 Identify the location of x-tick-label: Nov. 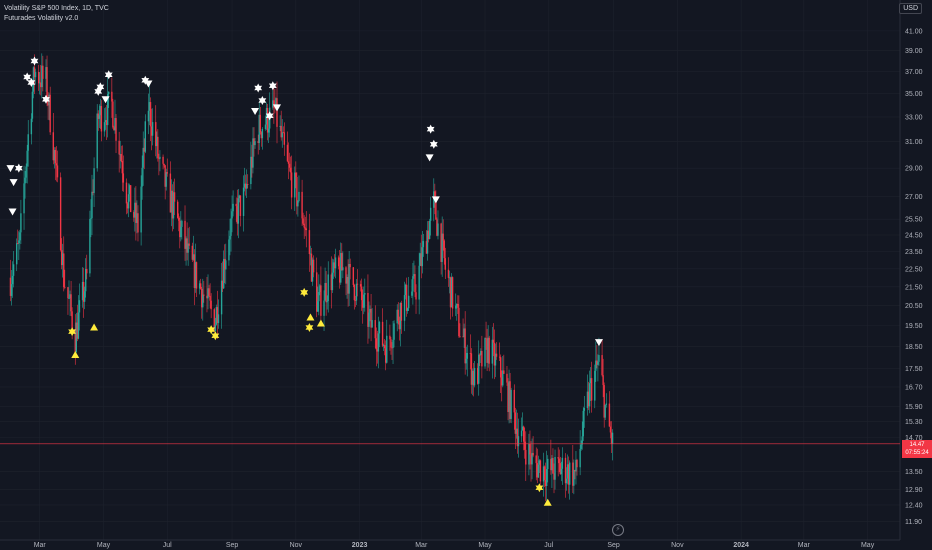
(677, 545).